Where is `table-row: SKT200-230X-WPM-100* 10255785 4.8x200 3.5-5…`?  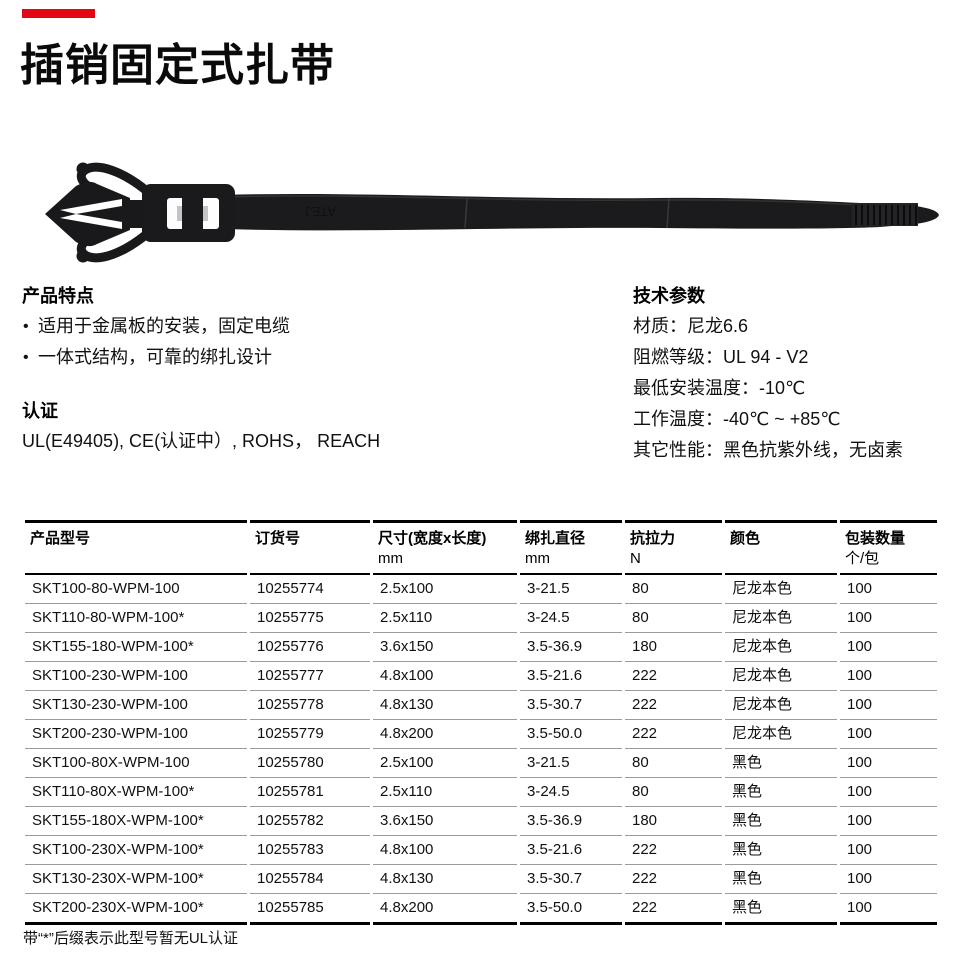
table-row: SKT200-230X-WPM-100* 10255785 4.8x200 3.5-5… is located at coordinates (481, 909).